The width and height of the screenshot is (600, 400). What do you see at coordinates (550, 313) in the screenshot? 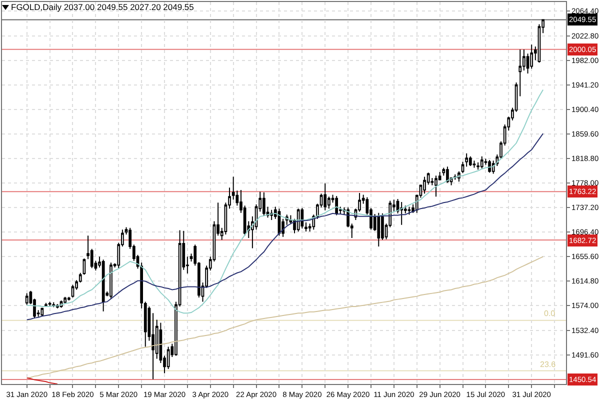
I see `annotation: 0.0` at bounding box center [550, 313].